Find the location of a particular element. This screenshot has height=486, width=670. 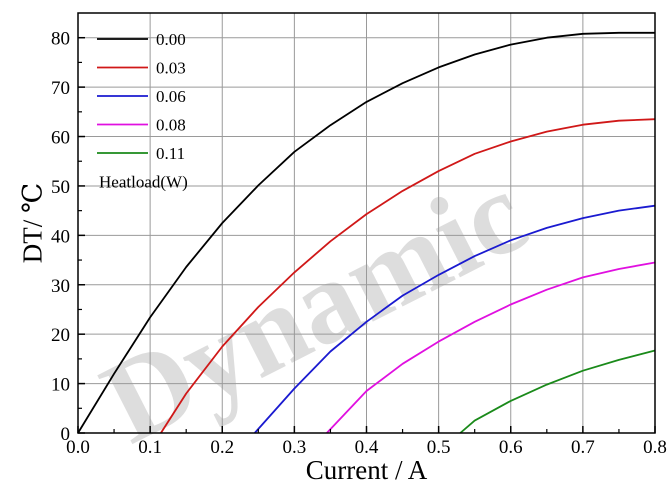

legend-label: 0.03 is located at coordinates (171, 68).